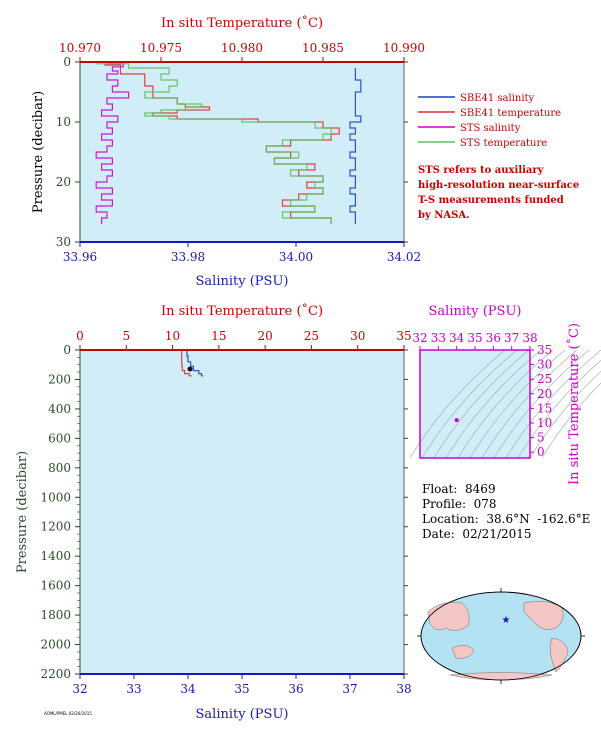 The height and width of the screenshot is (736, 601). What do you see at coordinates (242, 23) in the screenshot?
I see `near-surface-top-axis-label: In situ Temperature (˚C)` at bounding box center [242, 23].